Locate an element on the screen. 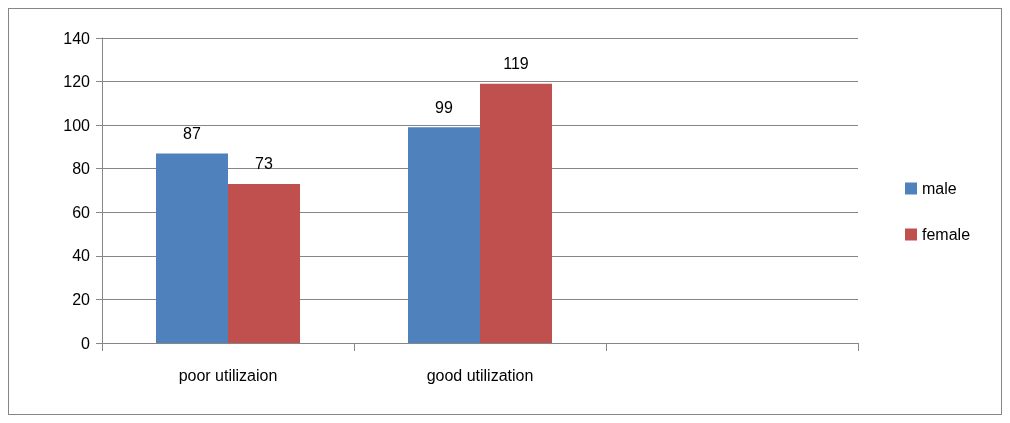 This screenshot has width=1010, height=423. data-label: 99 is located at coordinates (444, 107).